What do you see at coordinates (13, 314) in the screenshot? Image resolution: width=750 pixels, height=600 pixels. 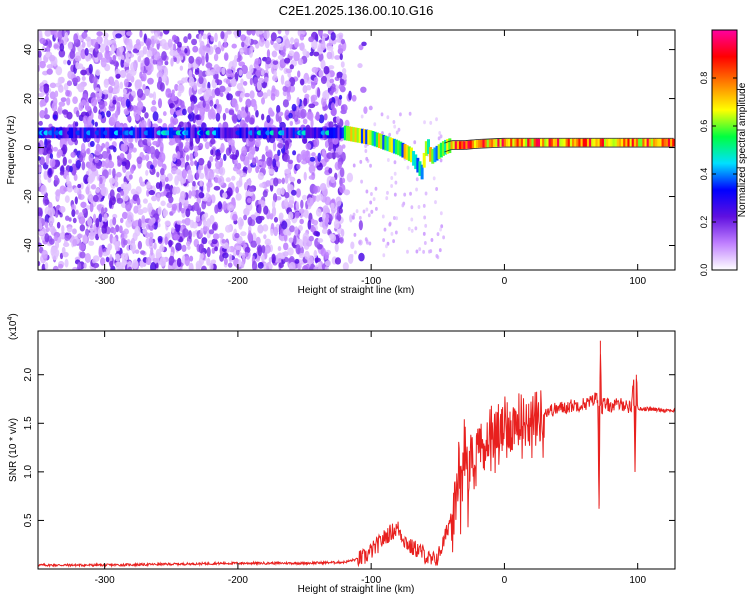 I see `snr-multiplier-close: )` at bounding box center [13, 314].